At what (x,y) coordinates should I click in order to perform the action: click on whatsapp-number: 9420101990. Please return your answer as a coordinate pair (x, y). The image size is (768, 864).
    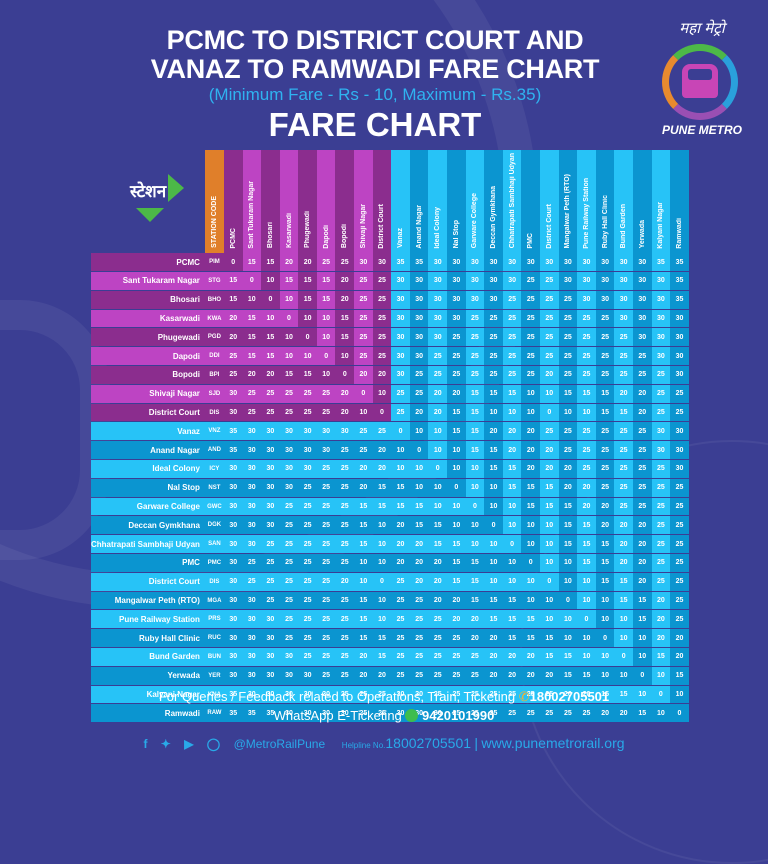
    Looking at the image, I should click on (458, 715).